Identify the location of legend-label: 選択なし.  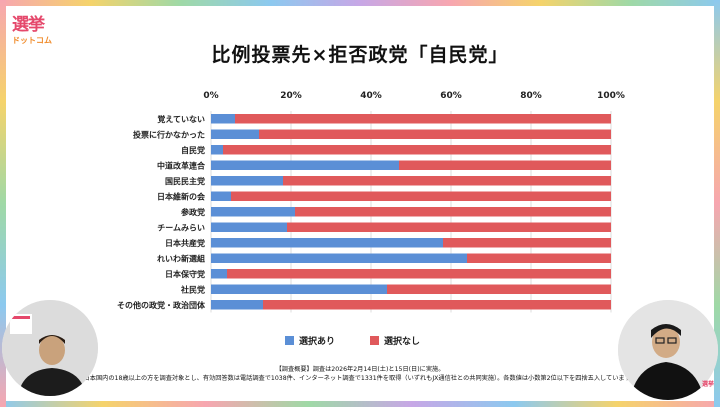
(402, 341).